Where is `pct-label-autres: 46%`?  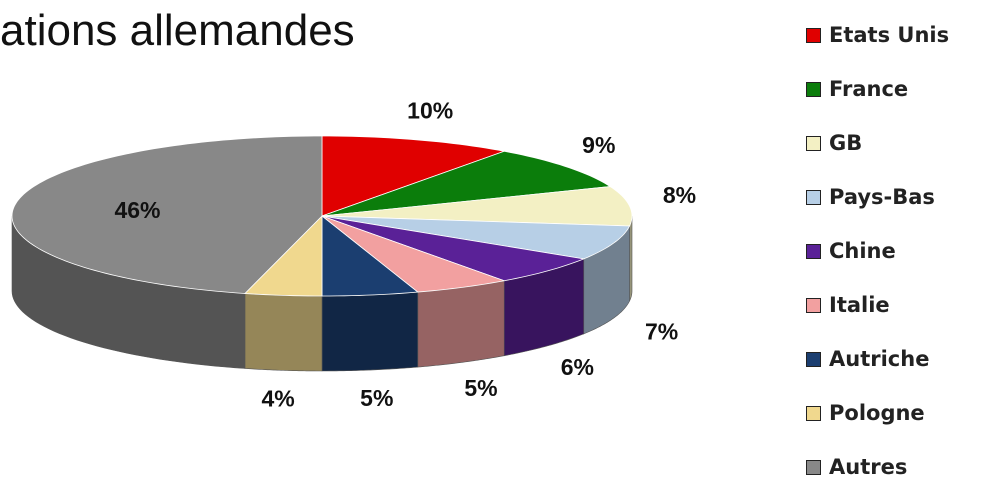 pct-label-autres: 46% is located at coordinates (137, 210).